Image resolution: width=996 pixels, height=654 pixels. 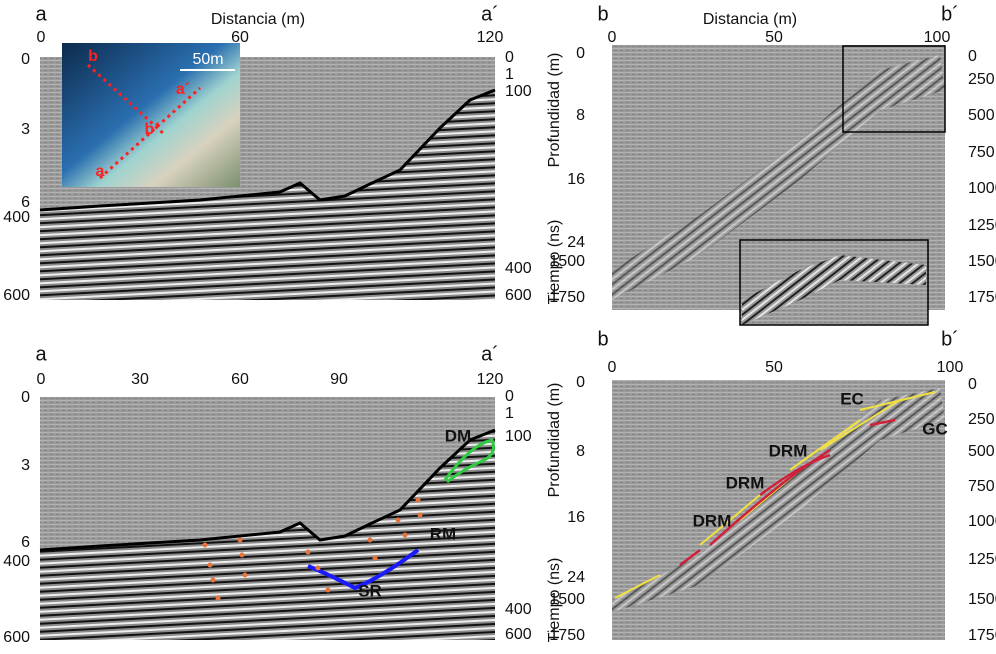 I want to click on profile-end: a´, so click(x=490, y=14).